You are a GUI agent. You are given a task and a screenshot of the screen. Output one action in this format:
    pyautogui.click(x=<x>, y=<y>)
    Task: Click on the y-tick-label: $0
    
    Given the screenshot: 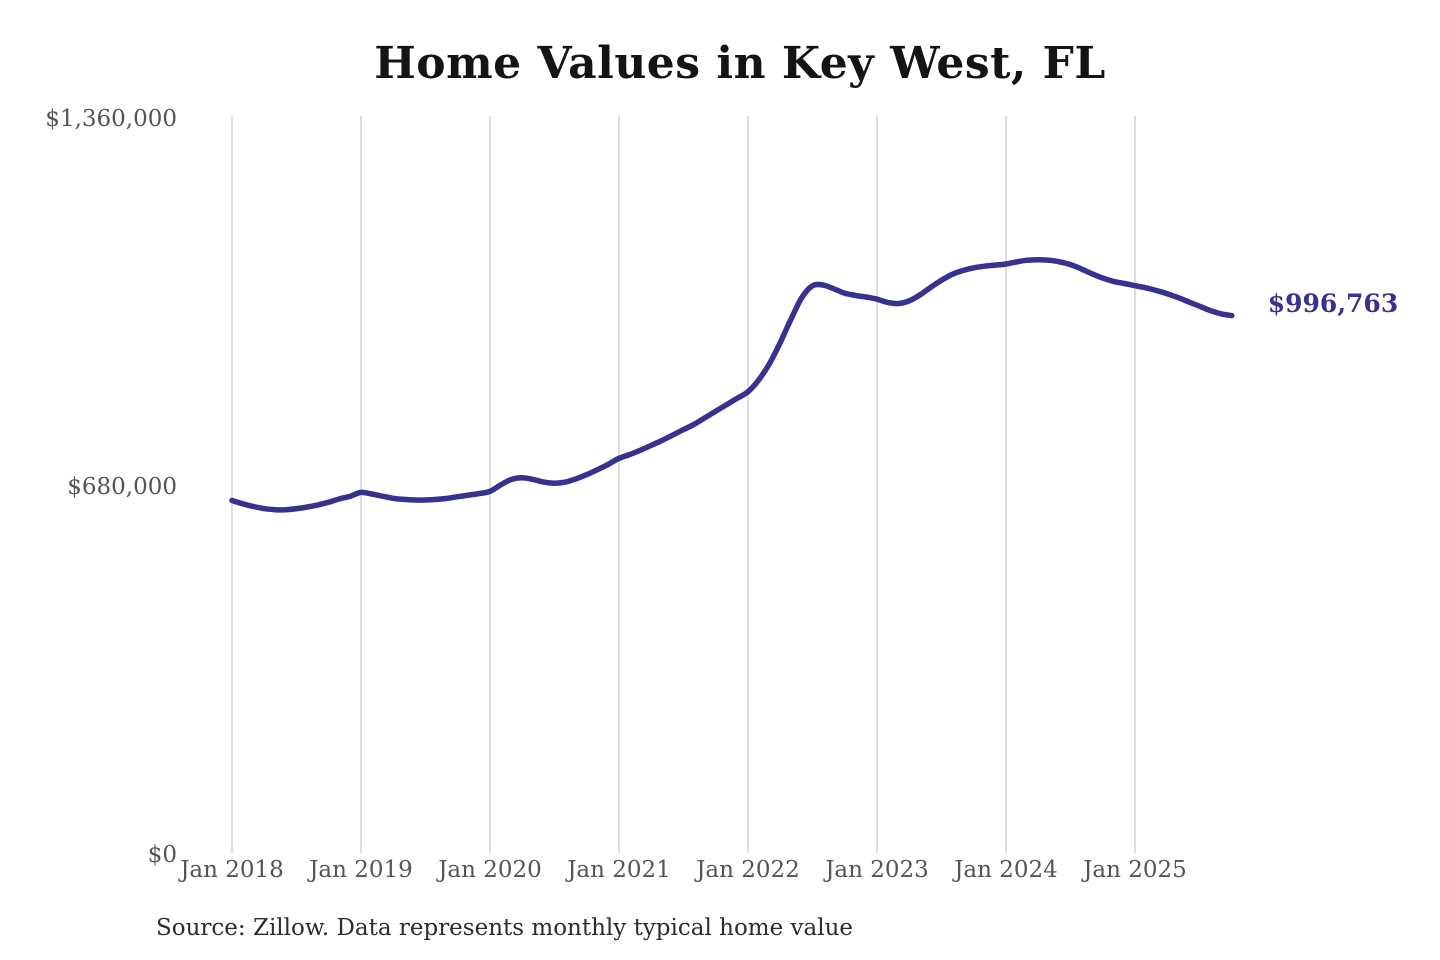 What is the action you would take?
    pyautogui.click(x=162, y=855)
    